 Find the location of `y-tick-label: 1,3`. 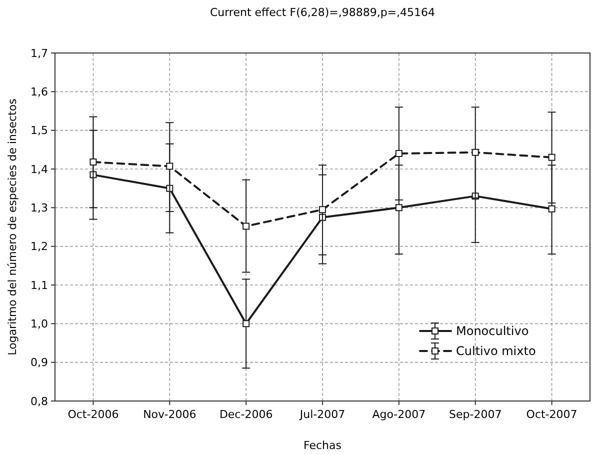

y-tick-label: 1,3 is located at coordinates (39, 208).